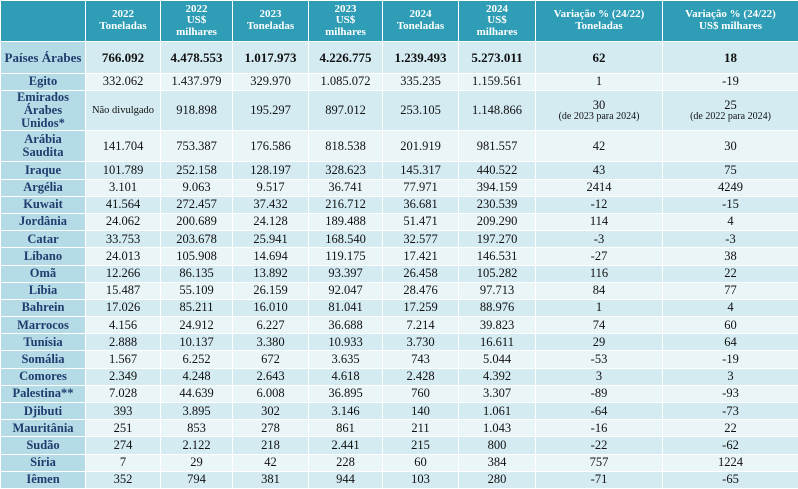 This screenshot has height=489, width=798. Describe the element at coordinates (421, 58) in the screenshot. I see `cell: 1.239.493` at that location.